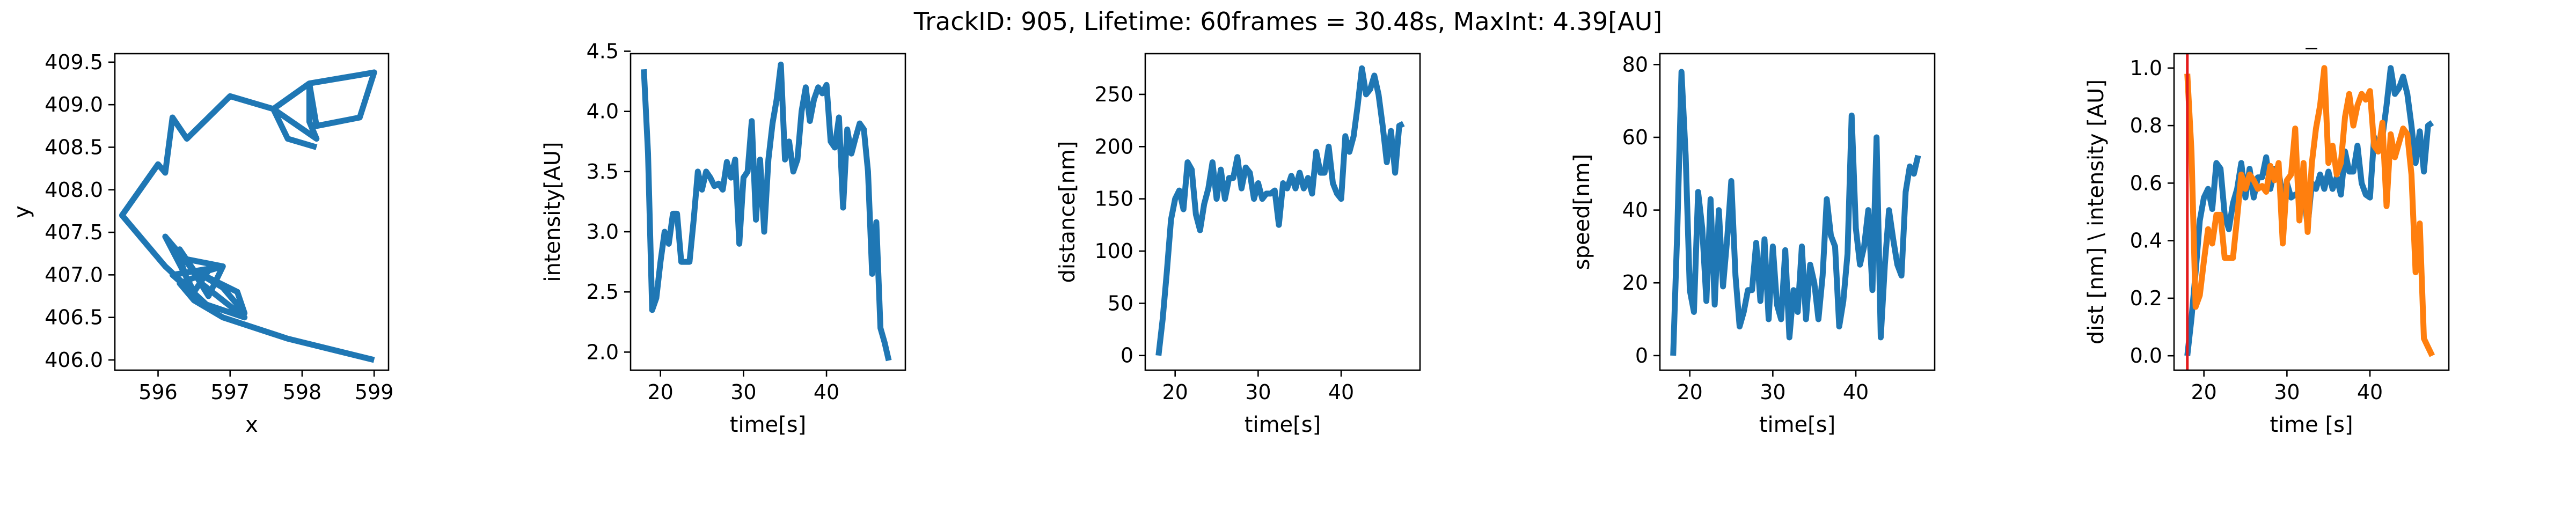 This screenshot has height=515, width=2576. I want to click on y-tick-label: 60, so click(1635, 137).